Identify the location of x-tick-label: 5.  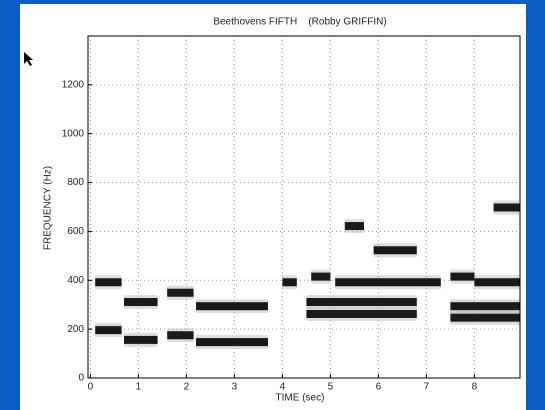
(331, 387).